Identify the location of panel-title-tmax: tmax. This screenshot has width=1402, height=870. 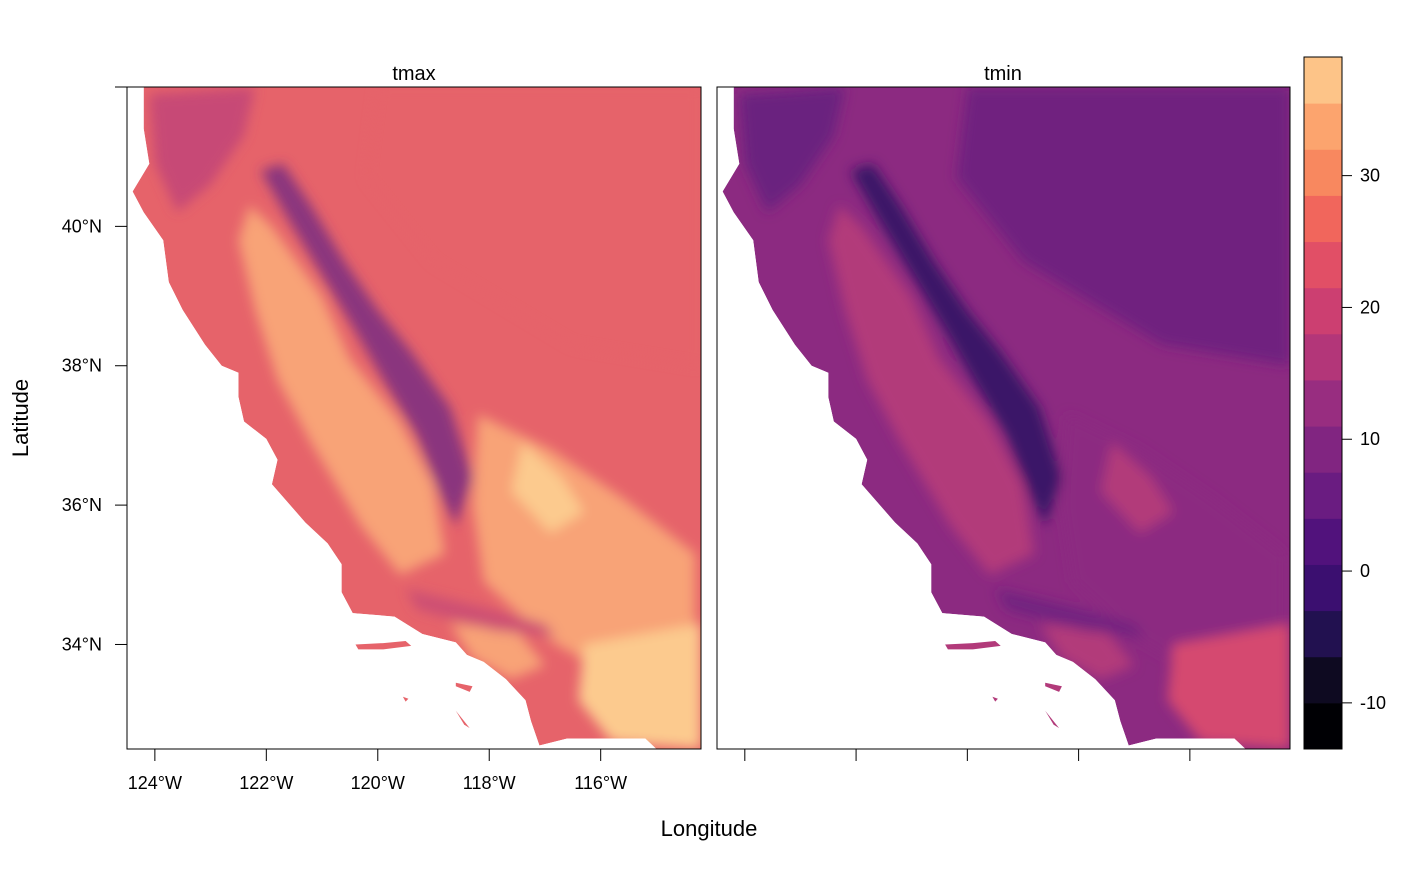
(413, 74).